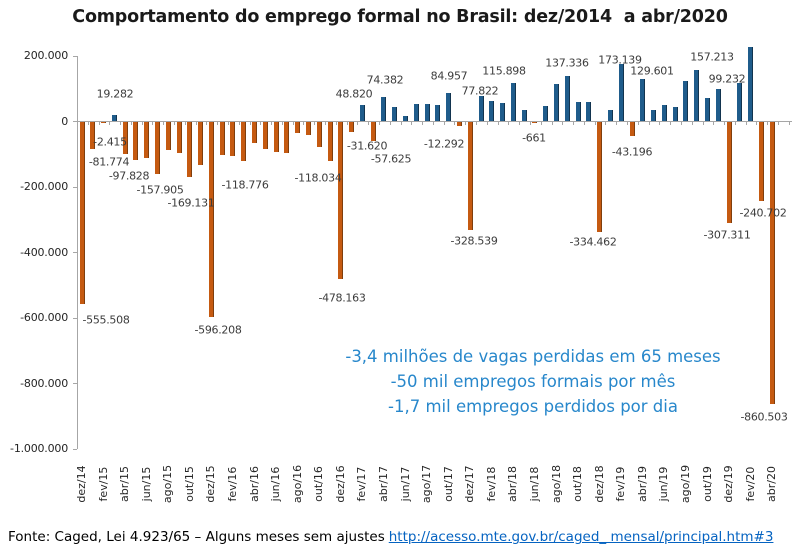 The height and width of the screenshot is (559, 800). Describe the element at coordinates (179, 138) in the screenshot. I see `bar-set/15` at that location.